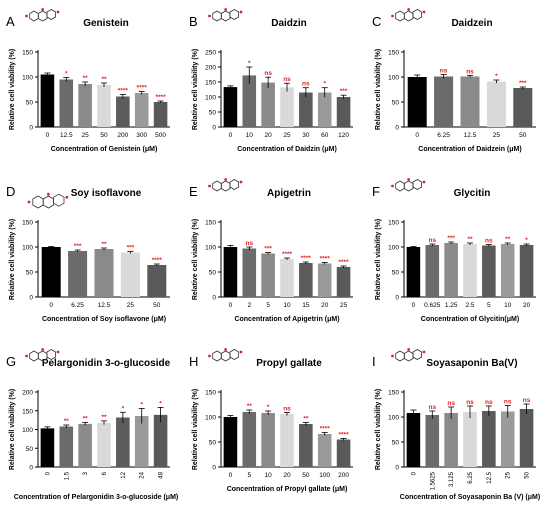 This screenshot has width=550, height=508. Describe the element at coordinates (376, 21) in the screenshot. I see `panel-letter: C` at that location.